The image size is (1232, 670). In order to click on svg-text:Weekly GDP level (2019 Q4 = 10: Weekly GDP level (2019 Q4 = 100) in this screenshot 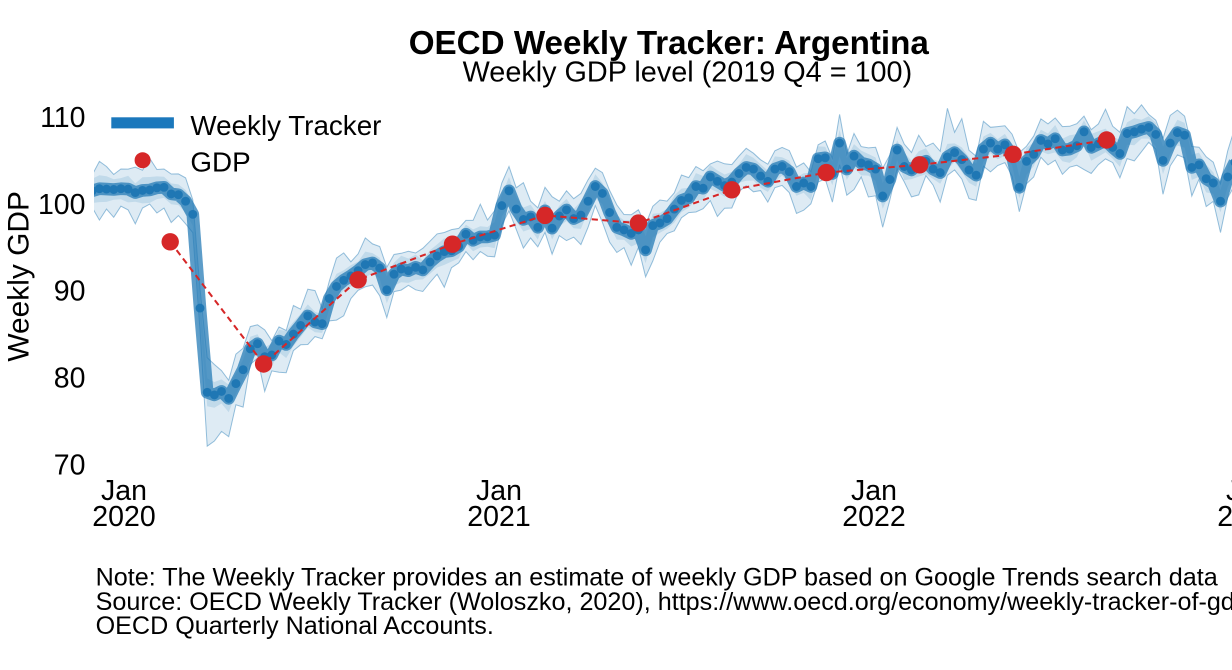, I will do `click(688, 73)`.